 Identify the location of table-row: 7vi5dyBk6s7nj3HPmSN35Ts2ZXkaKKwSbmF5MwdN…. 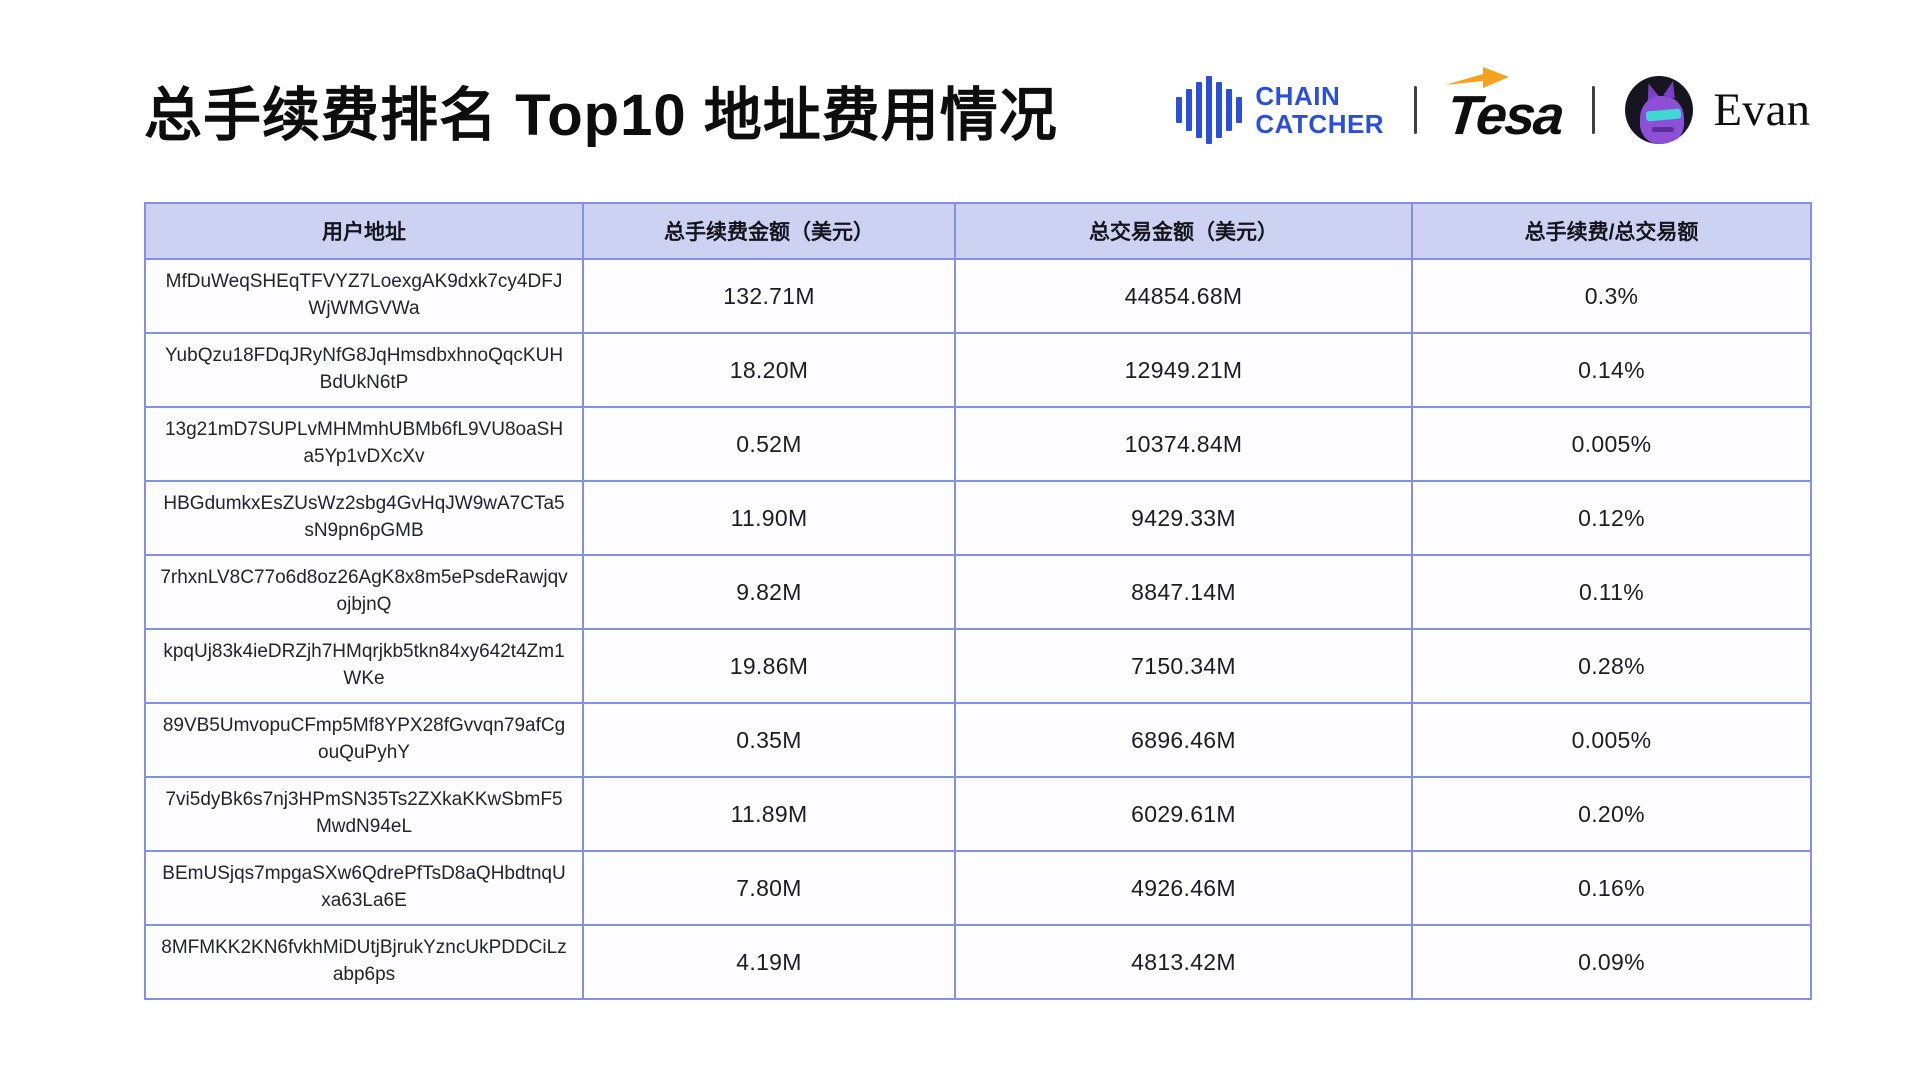
(978, 814).